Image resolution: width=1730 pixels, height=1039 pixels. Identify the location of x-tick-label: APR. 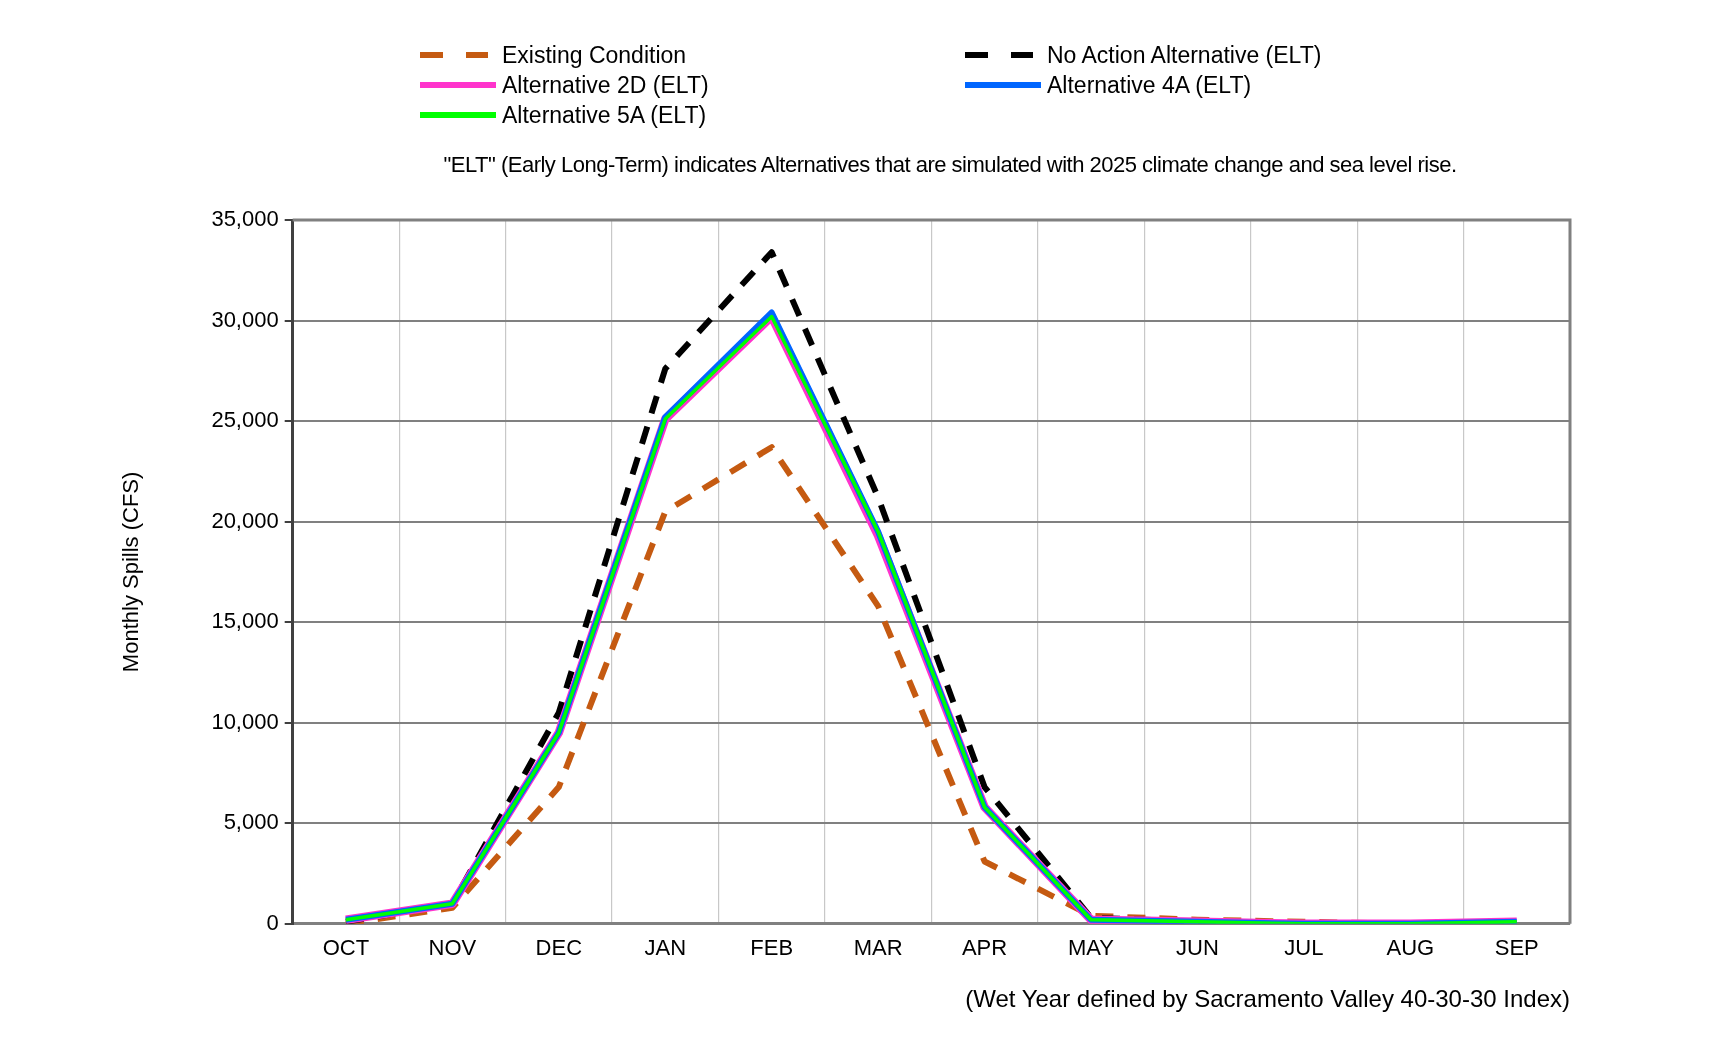
(984, 948).